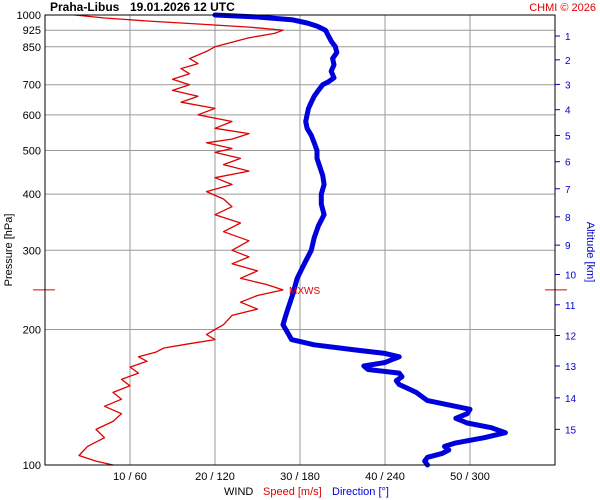 This screenshot has height=500, width=600. What do you see at coordinates (29, 16) in the screenshot?
I see `pressure-tick-label: 1000` at bounding box center [29, 16].